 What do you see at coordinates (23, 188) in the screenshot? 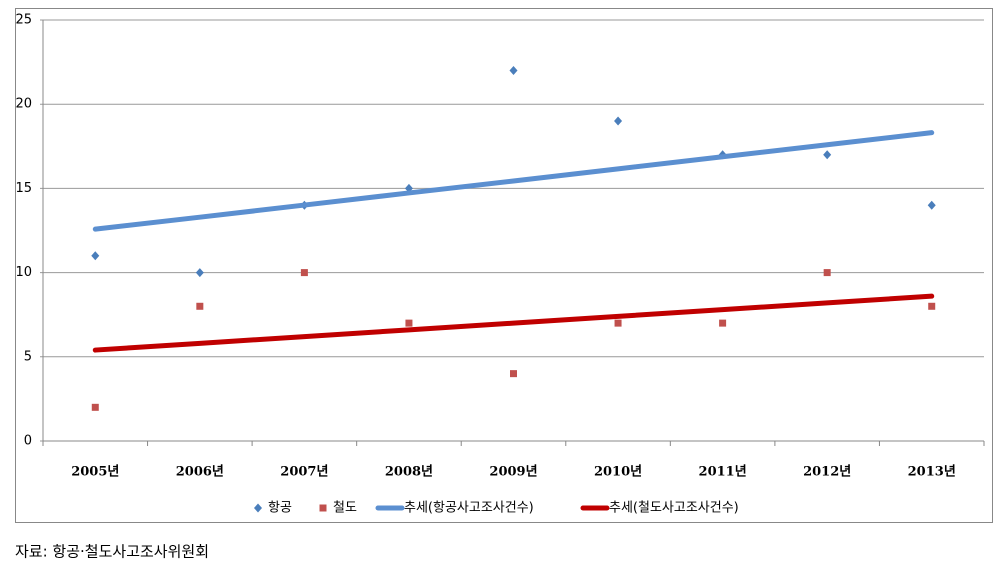
I see `y-tick-label: 15` at bounding box center [23, 188].